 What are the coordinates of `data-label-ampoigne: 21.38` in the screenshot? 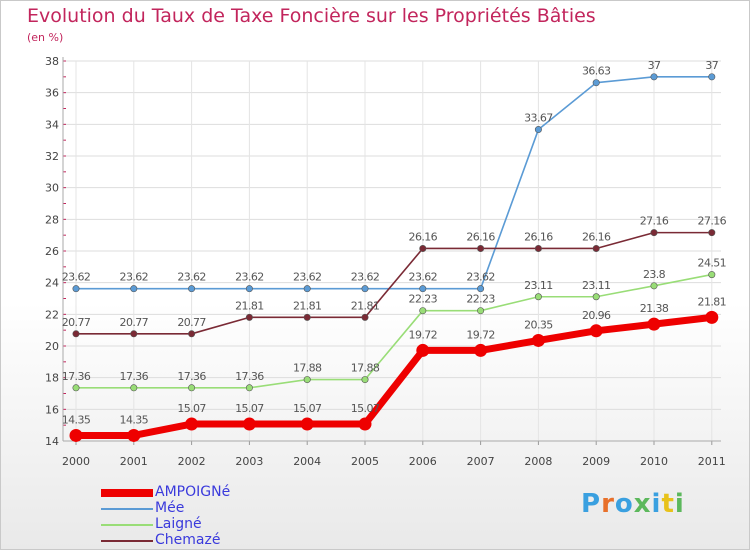 It's located at (654, 308).